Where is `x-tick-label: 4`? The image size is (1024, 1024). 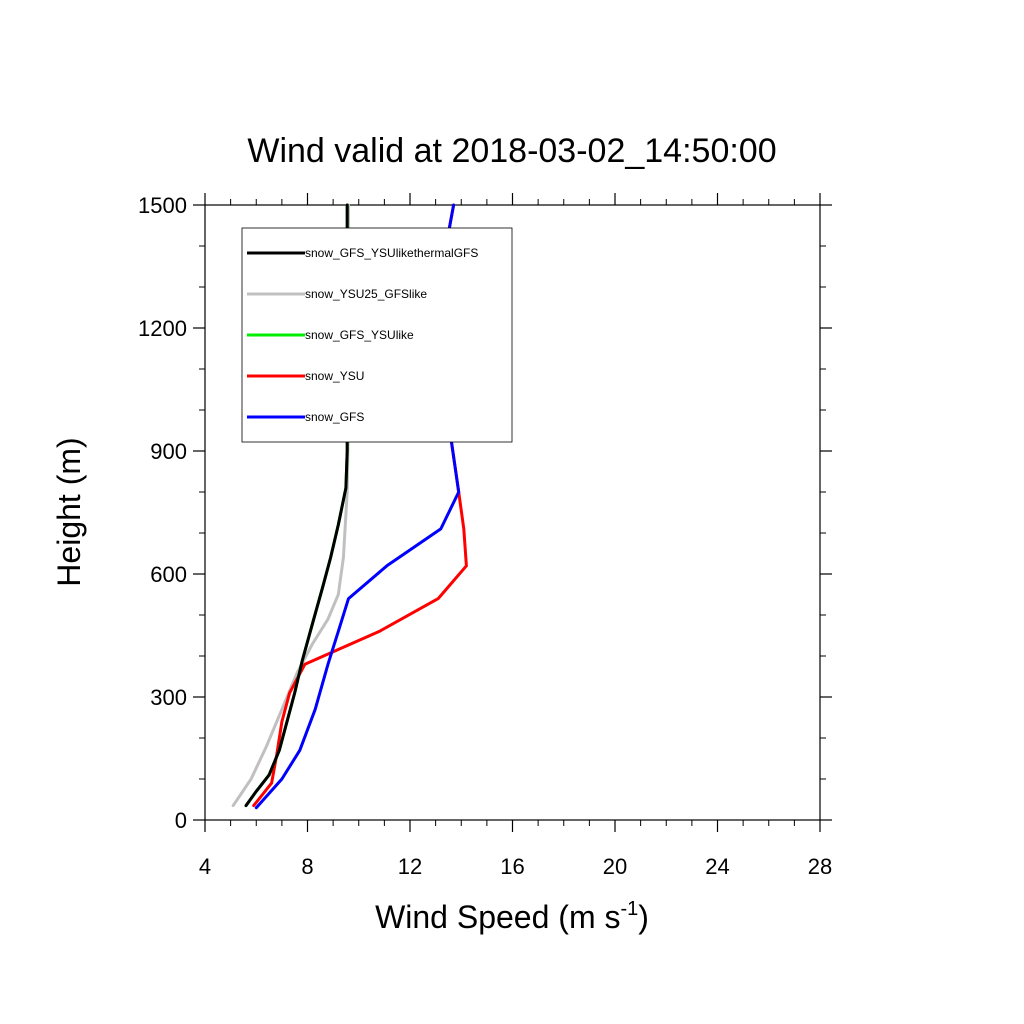
x-tick-label: 4 is located at coordinates (205, 866).